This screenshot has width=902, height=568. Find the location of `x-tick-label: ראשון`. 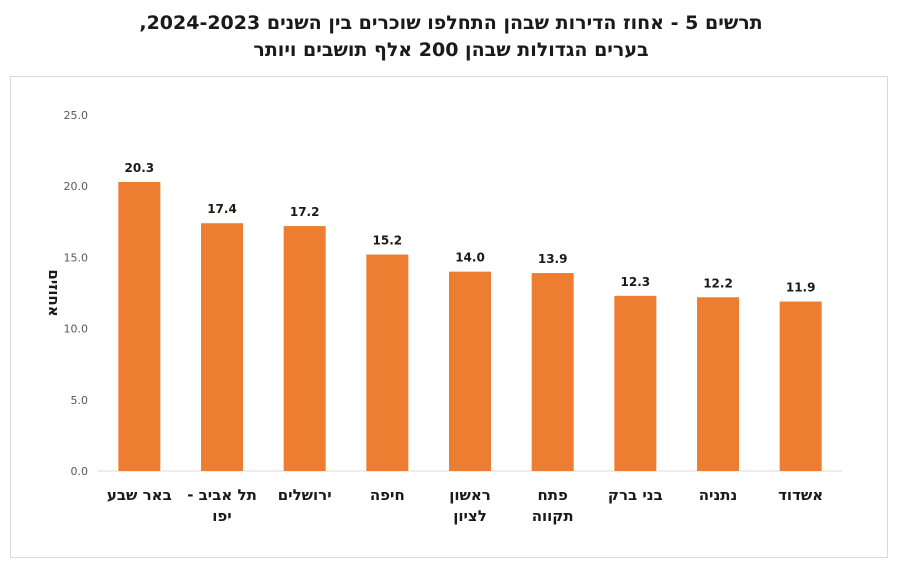

x-tick-label: ראשון is located at coordinates (470, 495).